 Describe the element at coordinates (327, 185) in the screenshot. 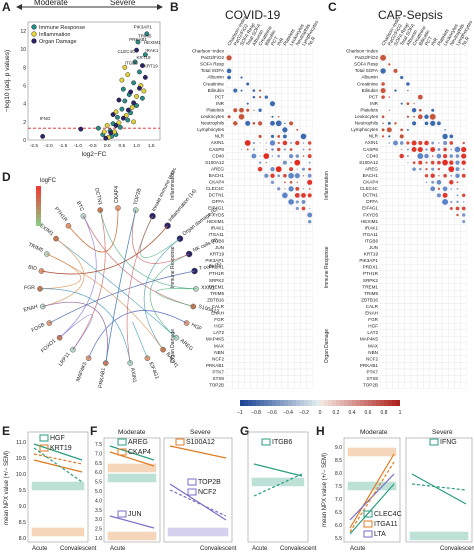

I see `group-label: Inflammation` at that location.